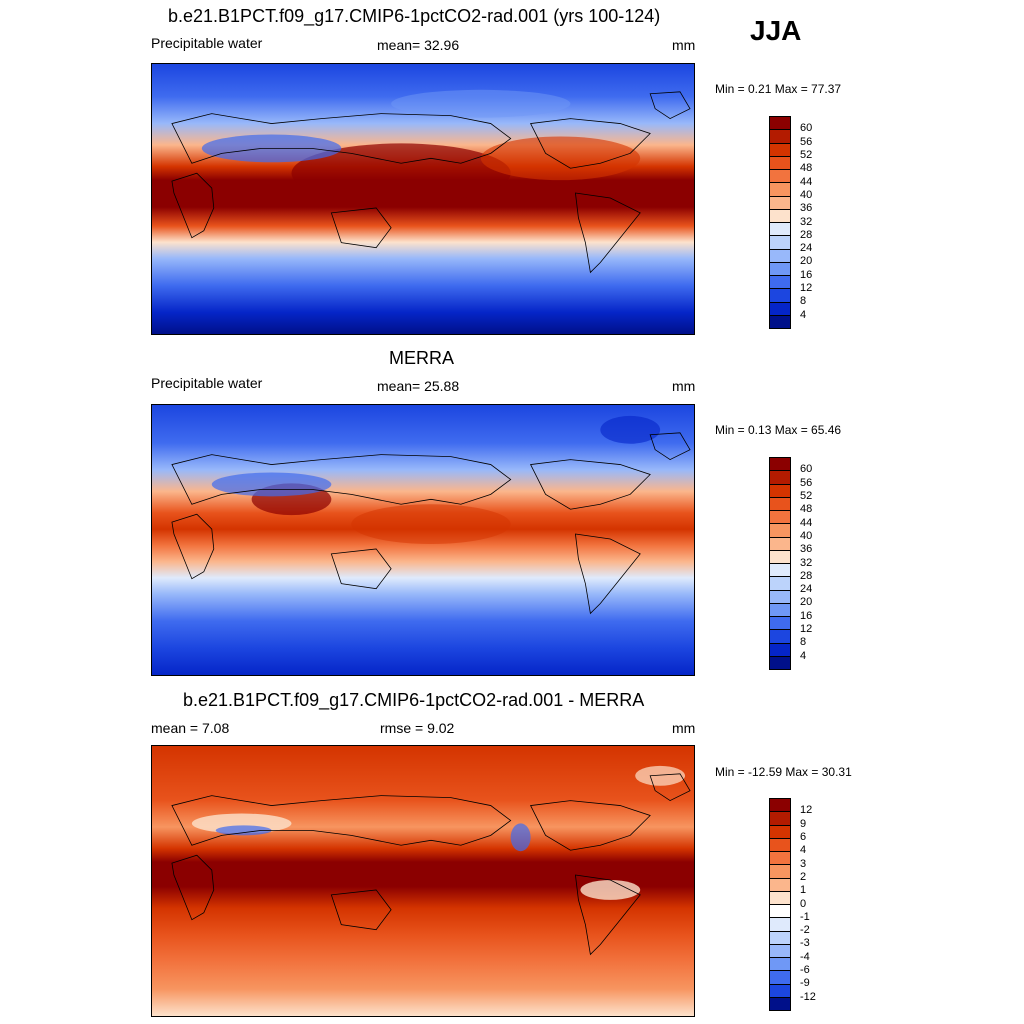  Describe the element at coordinates (805, 956) in the screenshot. I see `colorbar-tick-label: -4` at that location.